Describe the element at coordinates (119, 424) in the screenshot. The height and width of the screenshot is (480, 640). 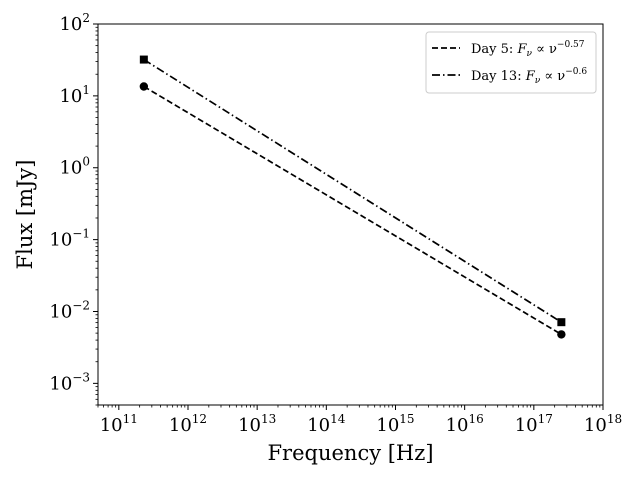
I see `x-tick-label: 1011` at that location.